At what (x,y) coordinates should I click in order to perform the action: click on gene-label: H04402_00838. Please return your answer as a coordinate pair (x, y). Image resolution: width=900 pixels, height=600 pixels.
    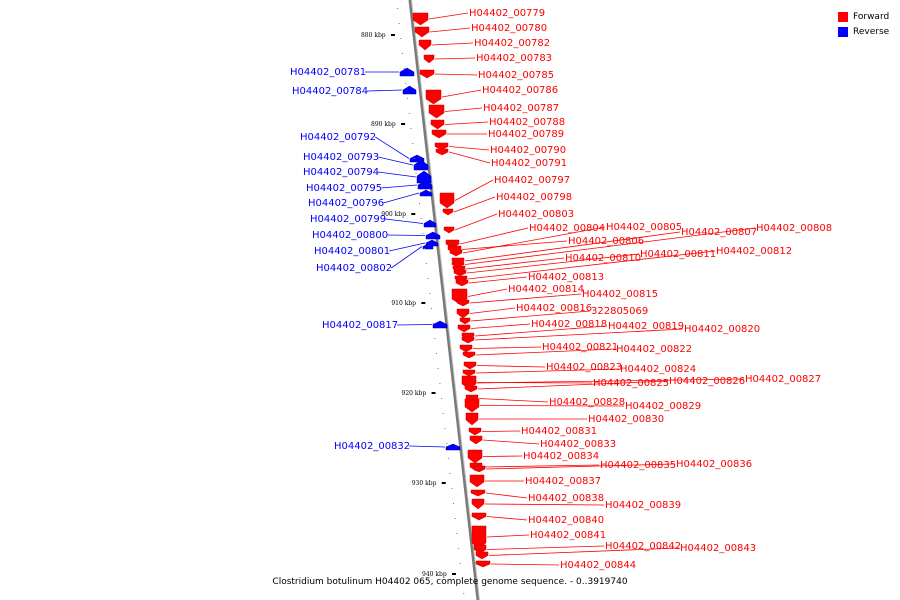
    Looking at the image, I should click on (566, 498).